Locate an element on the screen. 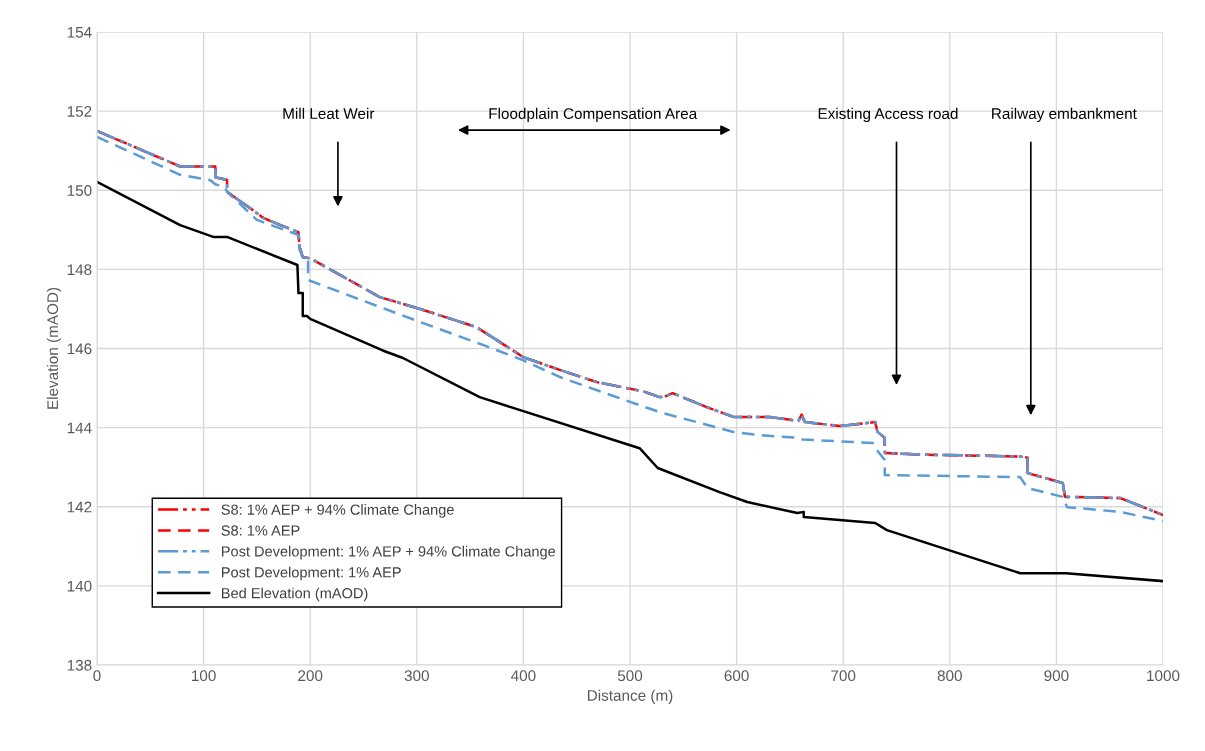 The image size is (1205, 751). legend-label: Post Development: 1% AEP + 94% Climate Change is located at coordinates (389, 552).